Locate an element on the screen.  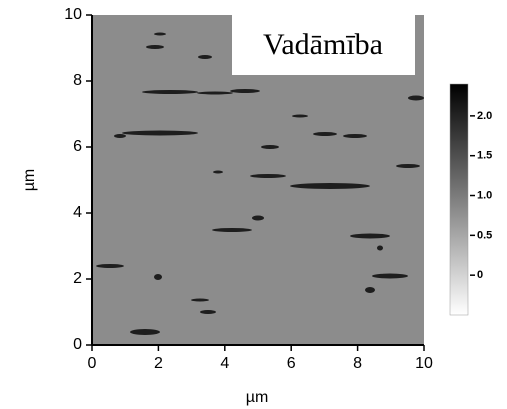
y-tick-label: 6 is located at coordinates (77, 146).